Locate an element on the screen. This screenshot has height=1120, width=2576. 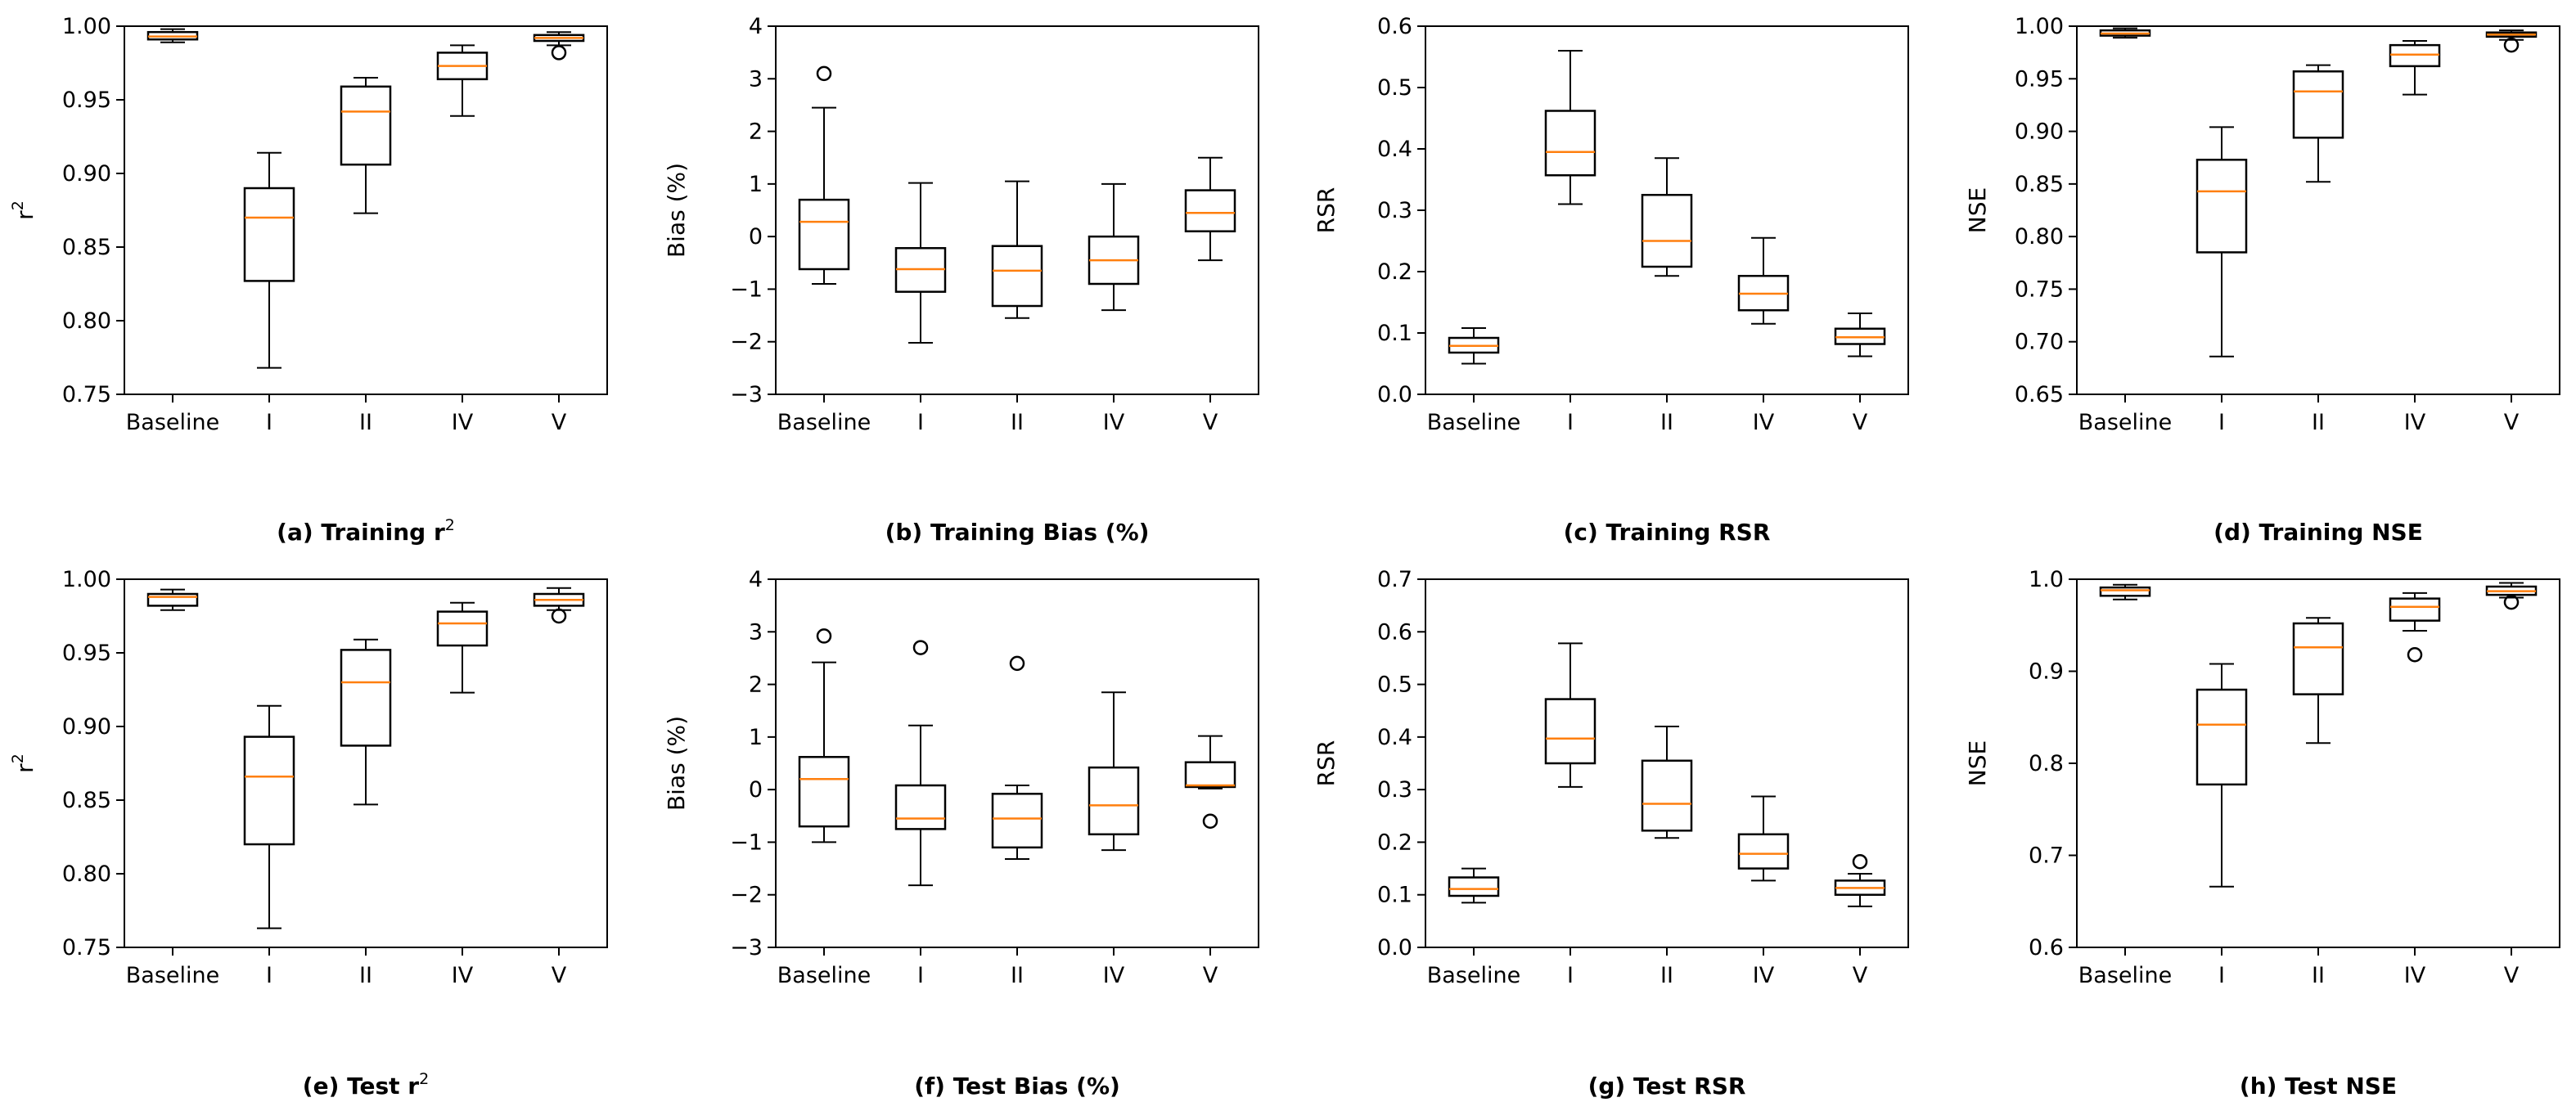
y-axis-label-text: RSR is located at coordinates (1326, 210).